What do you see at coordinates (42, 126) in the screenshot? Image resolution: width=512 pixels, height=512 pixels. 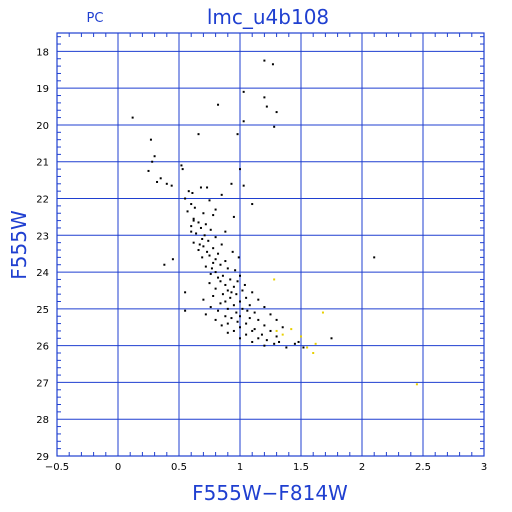 I see `y-tick-label: 20` at bounding box center [42, 126].